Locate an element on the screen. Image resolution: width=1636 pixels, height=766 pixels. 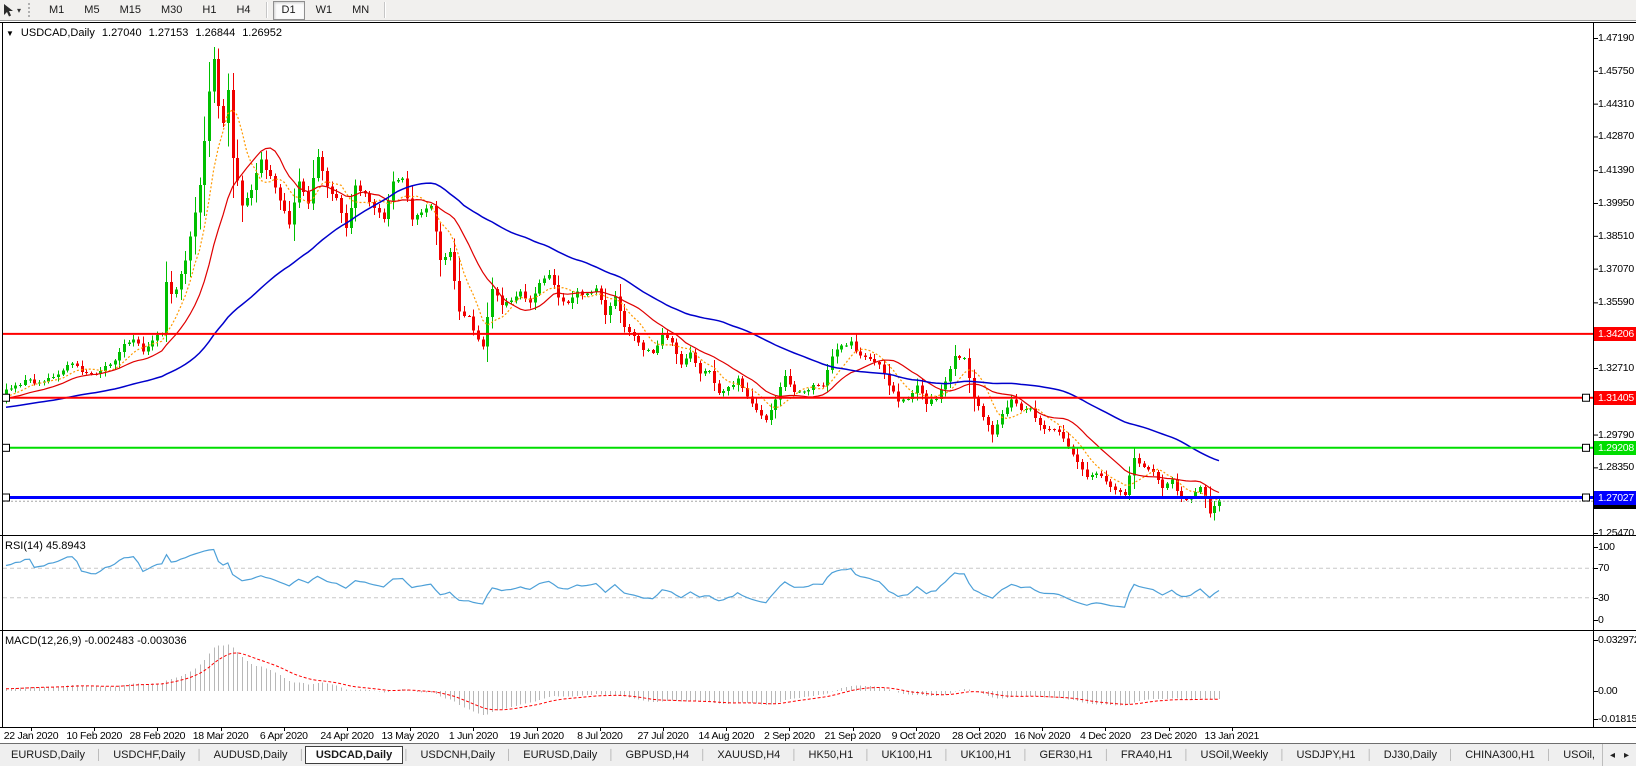
tab-scroll-right-icon: ▸ is located at coordinates (1626, 755).